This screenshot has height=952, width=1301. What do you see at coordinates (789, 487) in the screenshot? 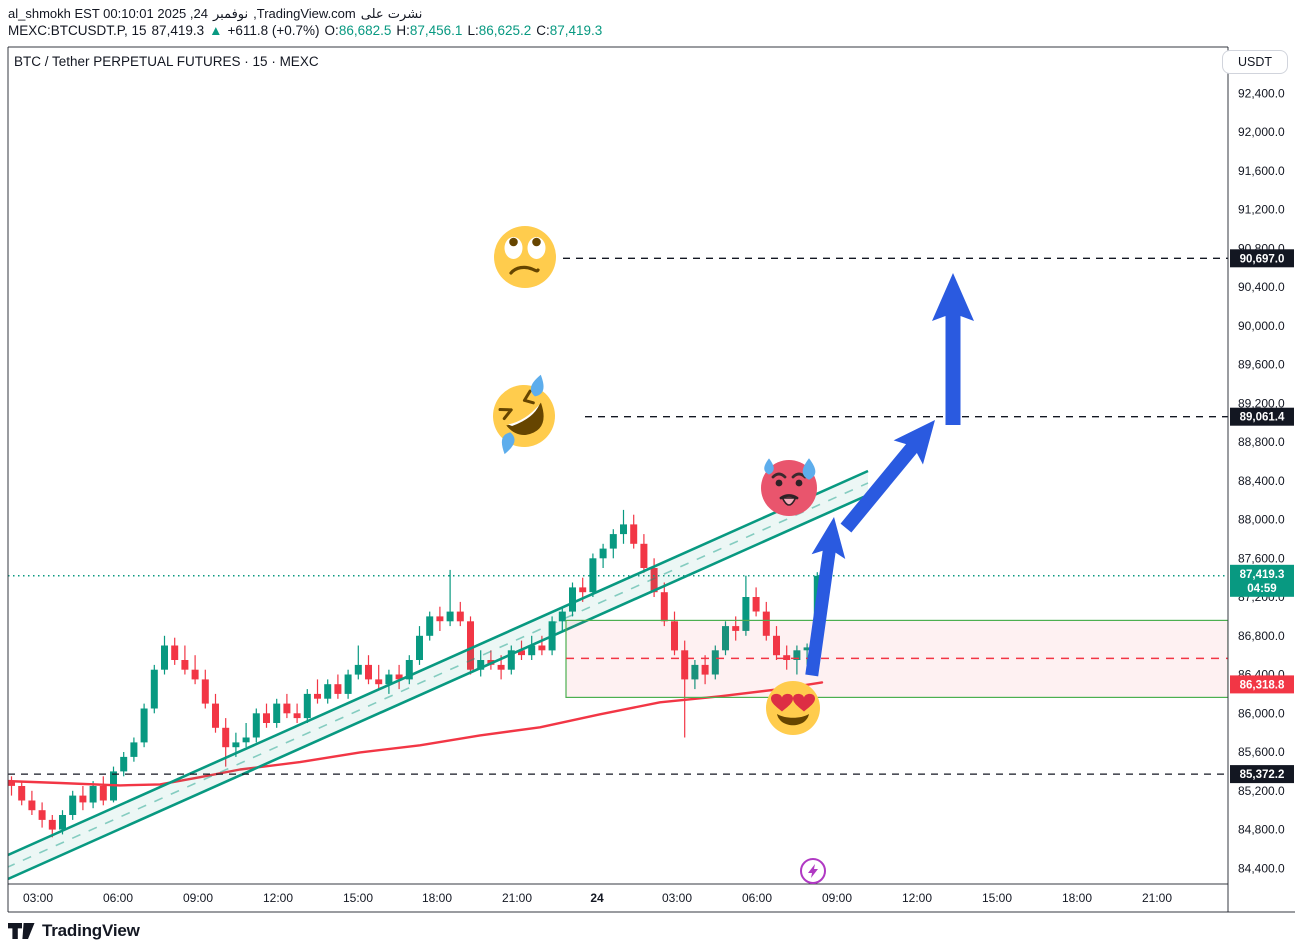
I see `hot-face-emoji` at bounding box center [789, 487].